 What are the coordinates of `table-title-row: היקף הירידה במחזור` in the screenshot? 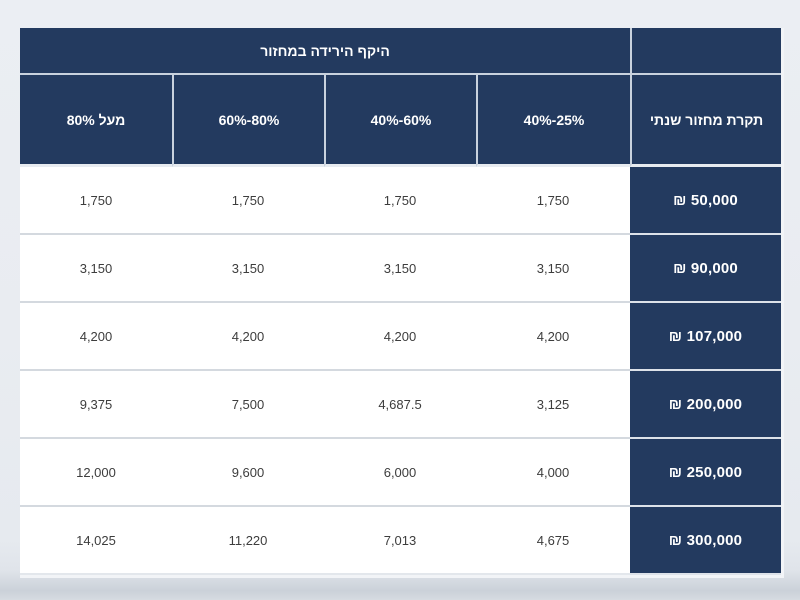 It's located at (401, 51).